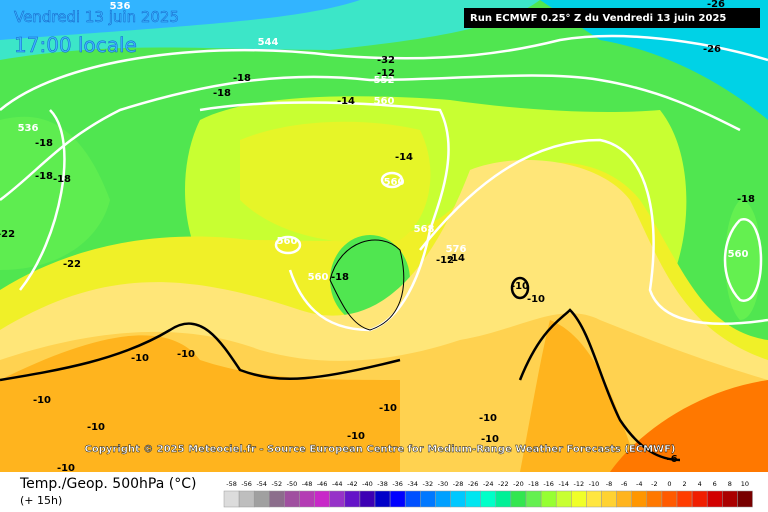  I want to click on contour-label: 544, so click(268, 42).